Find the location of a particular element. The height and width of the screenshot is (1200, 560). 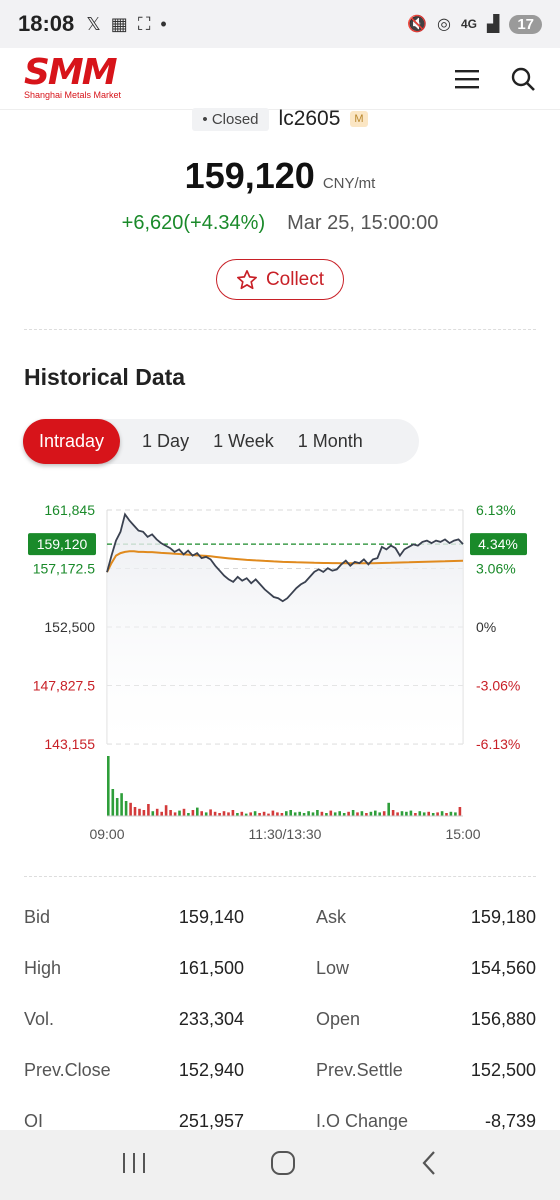

quote-timestamp: Mar 25, 15:00:00 is located at coordinates (363, 223).